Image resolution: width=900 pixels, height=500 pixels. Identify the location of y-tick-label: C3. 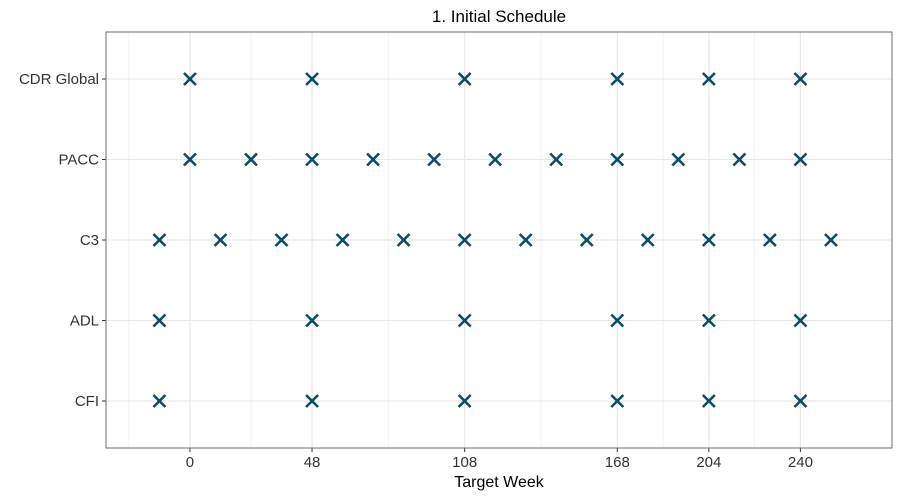
(89, 240).